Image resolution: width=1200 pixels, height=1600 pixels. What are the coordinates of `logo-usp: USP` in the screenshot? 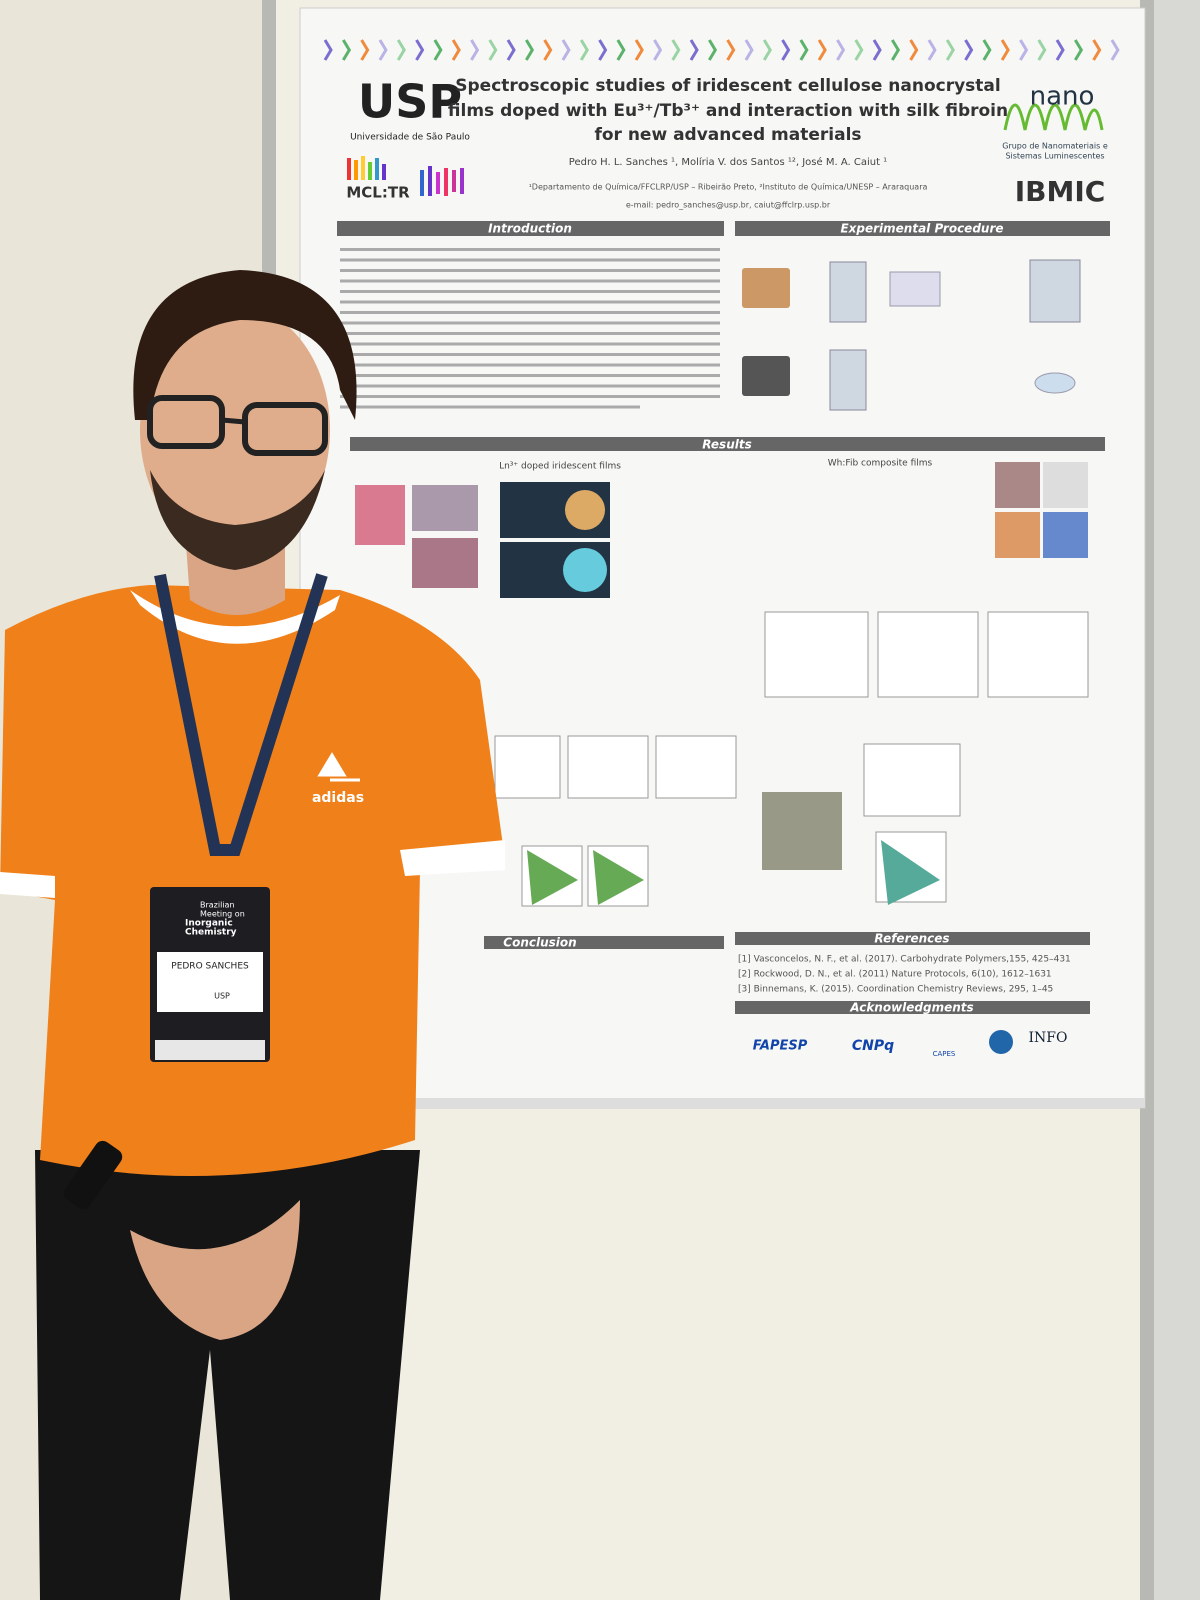 It's located at (410, 102).